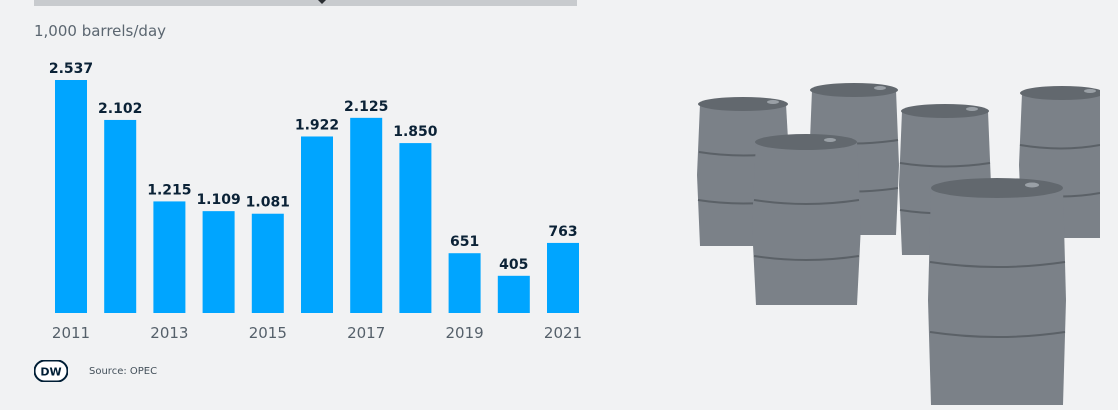 Image resolution: width=1118 pixels, height=410 pixels. Describe the element at coordinates (366, 333) in the screenshot. I see `x-tick-label-2017: 2017` at that location.